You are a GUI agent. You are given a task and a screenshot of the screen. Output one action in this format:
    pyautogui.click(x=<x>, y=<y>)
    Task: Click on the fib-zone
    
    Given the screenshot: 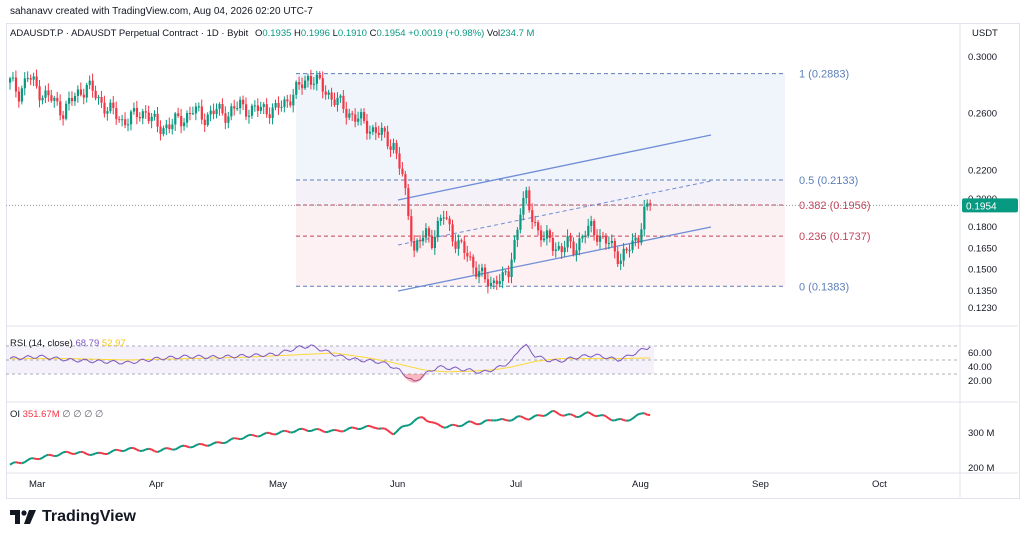 What is the action you would take?
    pyautogui.click(x=540, y=126)
    